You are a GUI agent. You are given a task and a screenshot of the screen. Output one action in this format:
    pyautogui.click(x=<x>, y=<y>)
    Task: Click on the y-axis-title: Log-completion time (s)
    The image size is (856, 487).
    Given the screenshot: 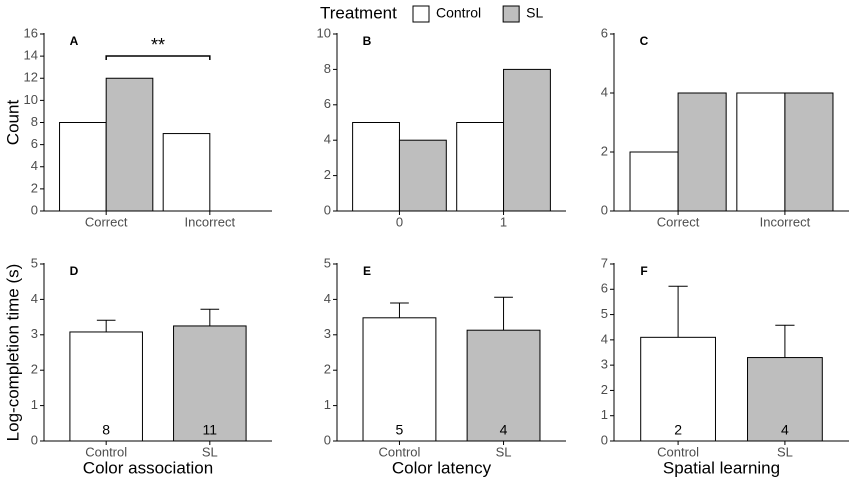 What is the action you would take?
    pyautogui.click(x=12, y=353)
    